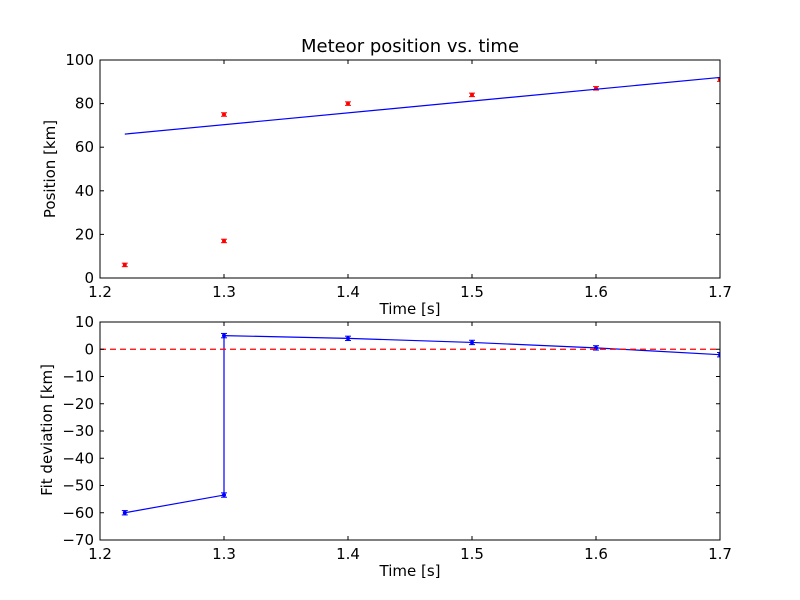 Image resolution: width=800 pixels, height=600 pixels. Describe the element at coordinates (422, 105) in the screenshot. I see `top-fit-line` at that location.